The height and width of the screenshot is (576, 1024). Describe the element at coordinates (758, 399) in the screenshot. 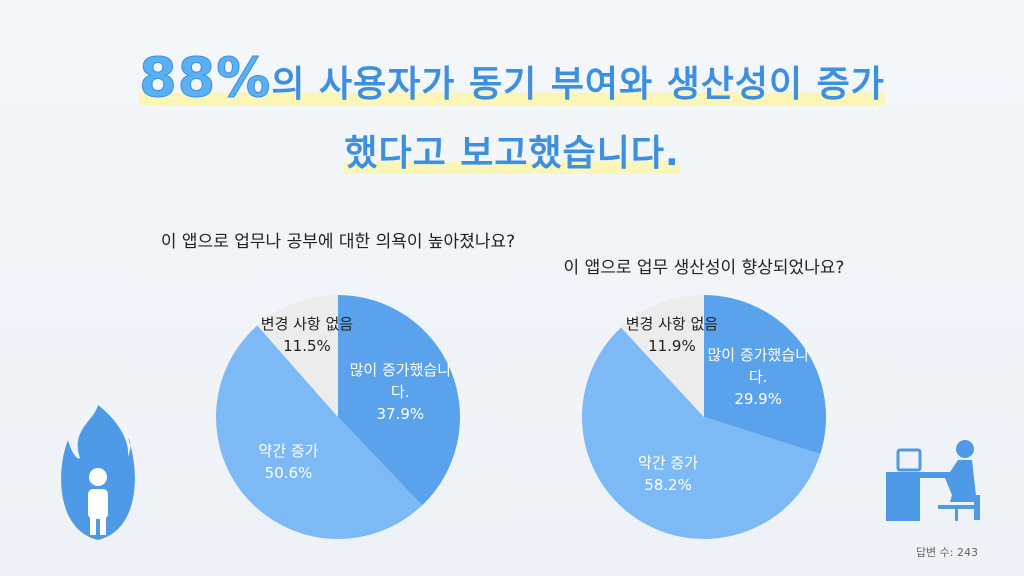

I see `slice-value: 29.9%` at that location.